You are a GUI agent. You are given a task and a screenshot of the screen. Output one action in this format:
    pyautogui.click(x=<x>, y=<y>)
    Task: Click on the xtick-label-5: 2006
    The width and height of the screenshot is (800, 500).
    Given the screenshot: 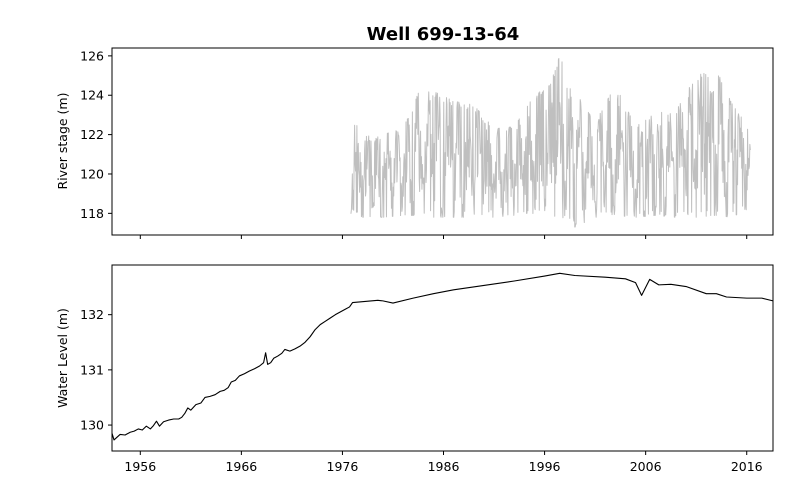 What is the action you would take?
    pyautogui.click(x=646, y=466)
    